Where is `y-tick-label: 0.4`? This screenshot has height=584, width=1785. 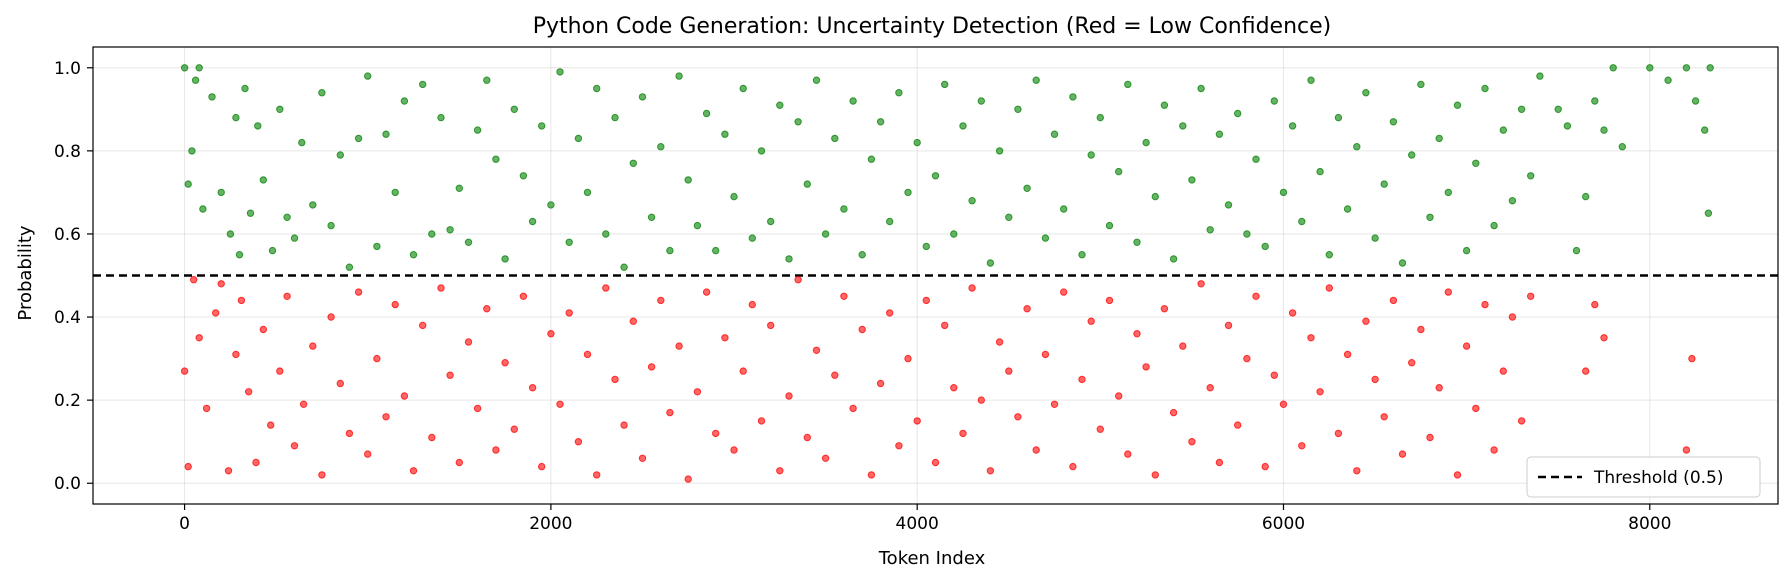 y-tick-label: 0.4 is located at coordinates (67, 318).